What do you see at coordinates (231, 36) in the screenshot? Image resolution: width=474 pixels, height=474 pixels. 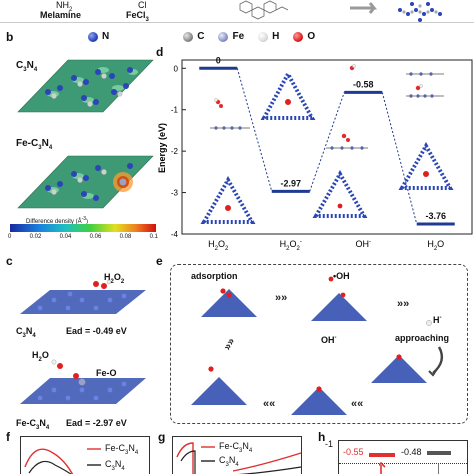 I see `legend-item-fe: Fe` at bounding box center [231, 36].